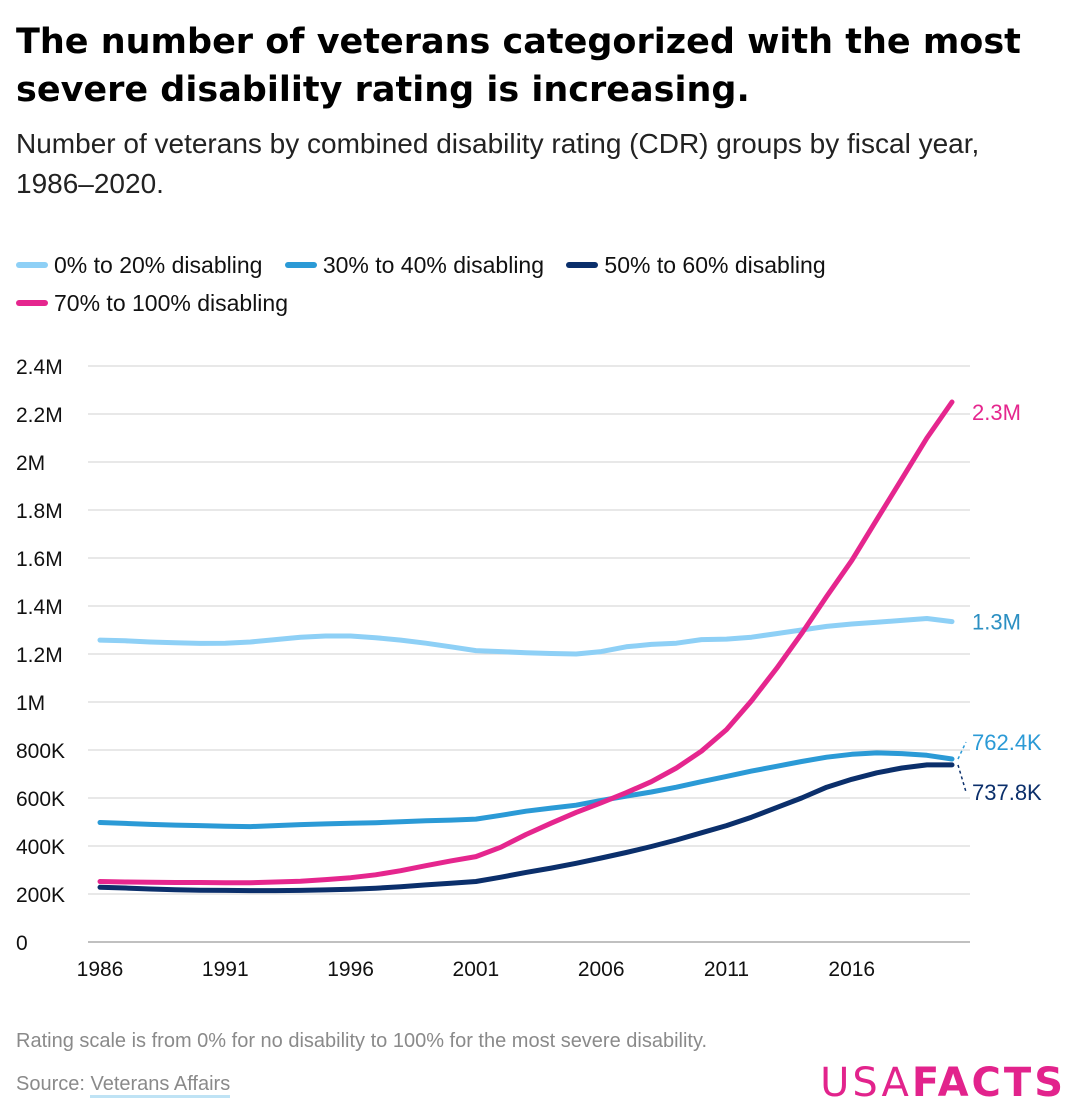  I want to click on legend-label-50-60: 50% to 60% disabling, so click(715, 265).